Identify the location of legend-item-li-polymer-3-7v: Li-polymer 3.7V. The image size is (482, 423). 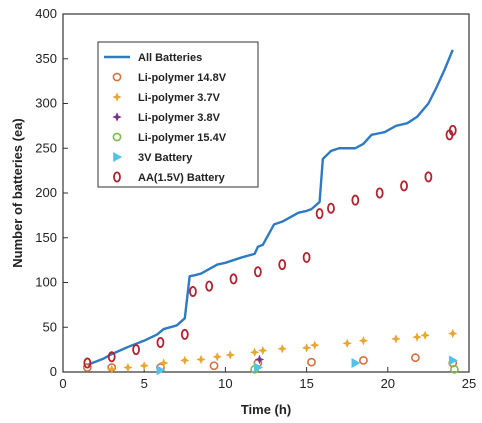
(166, 98).